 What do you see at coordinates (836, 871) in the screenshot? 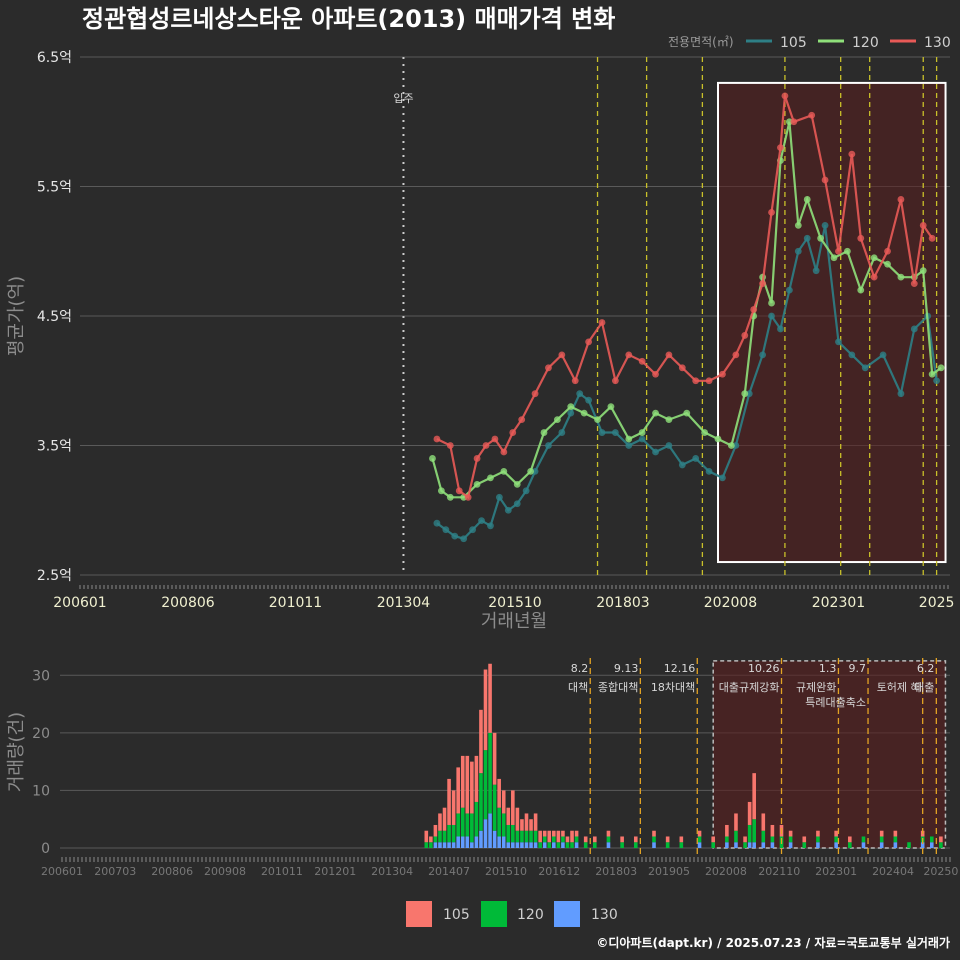
I see `volume-x-tick-label: 202301` at bounding box center [836, 871].